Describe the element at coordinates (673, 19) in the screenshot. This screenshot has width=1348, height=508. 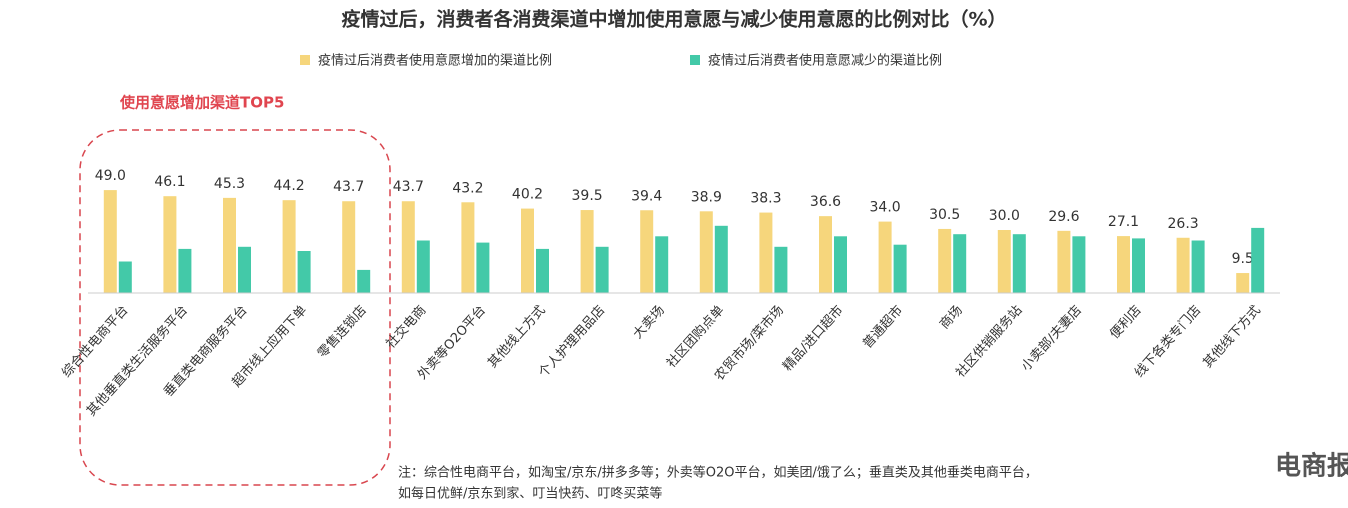
I see `chart-title: 疫情过后，消费者各消费渠道中增加使用意愿与减少使用意愿的比例对比（%）` at that location.